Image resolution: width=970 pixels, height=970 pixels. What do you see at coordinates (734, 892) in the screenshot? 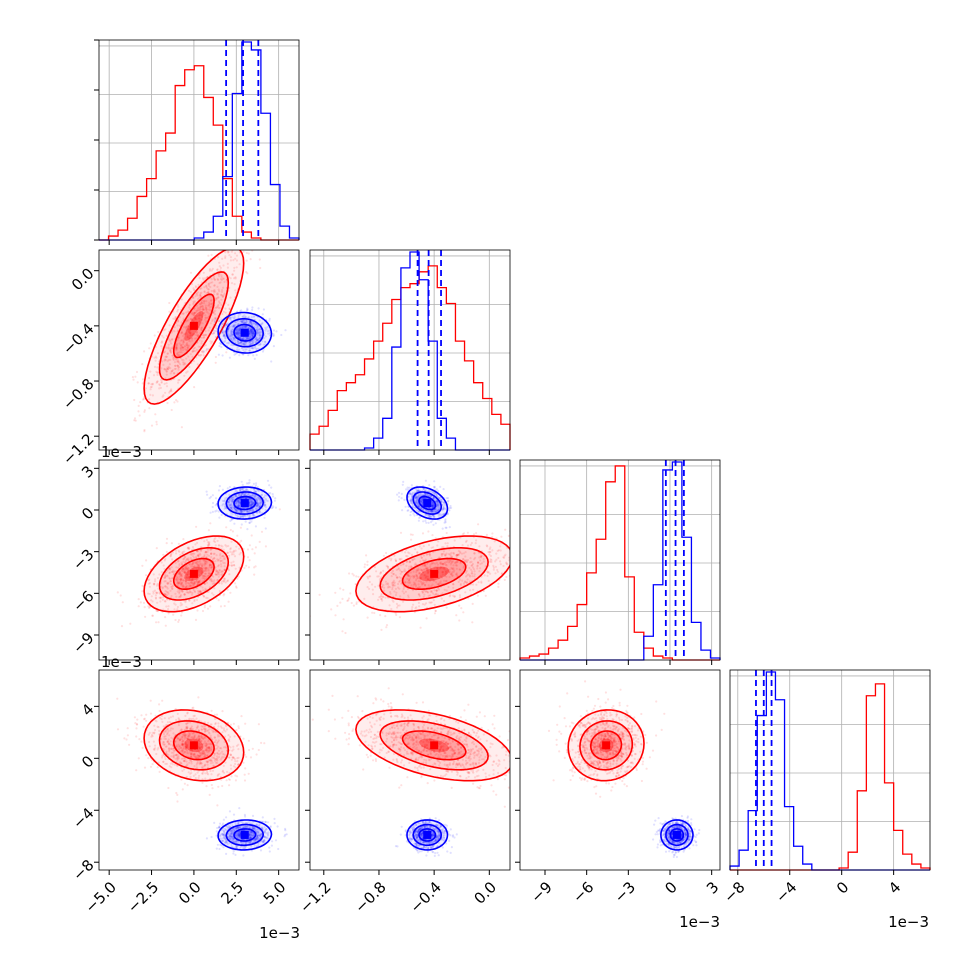
I see `x-tick-label: −8` at bounding box center [734, 892].